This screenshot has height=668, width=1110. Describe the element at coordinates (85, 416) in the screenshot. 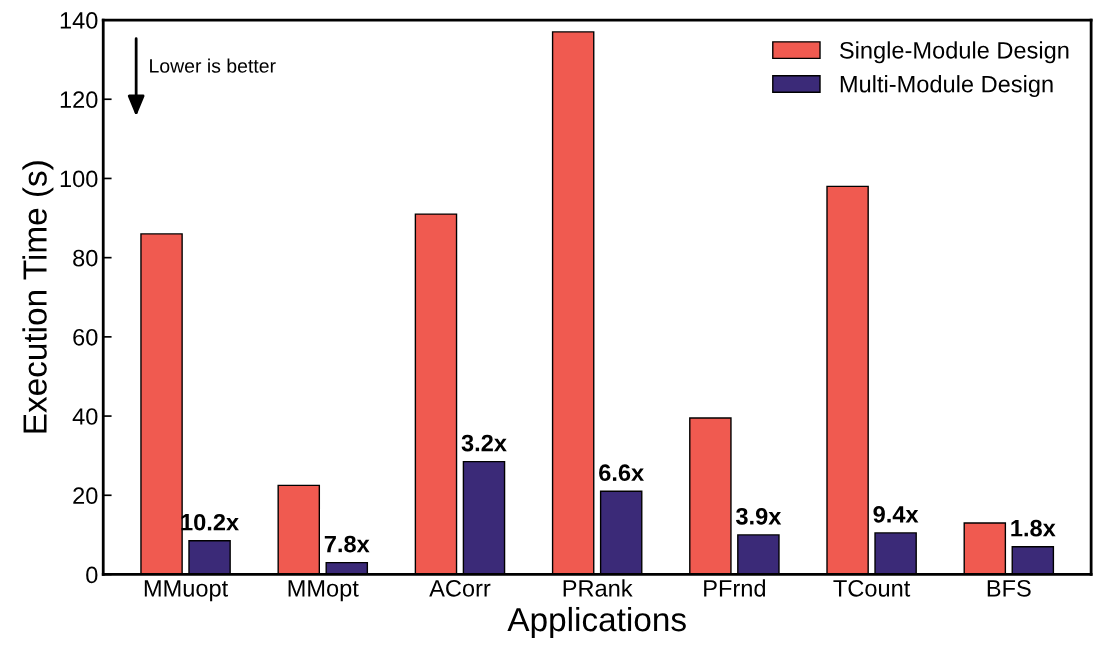

I see `y-tick-label: 40` at that location.